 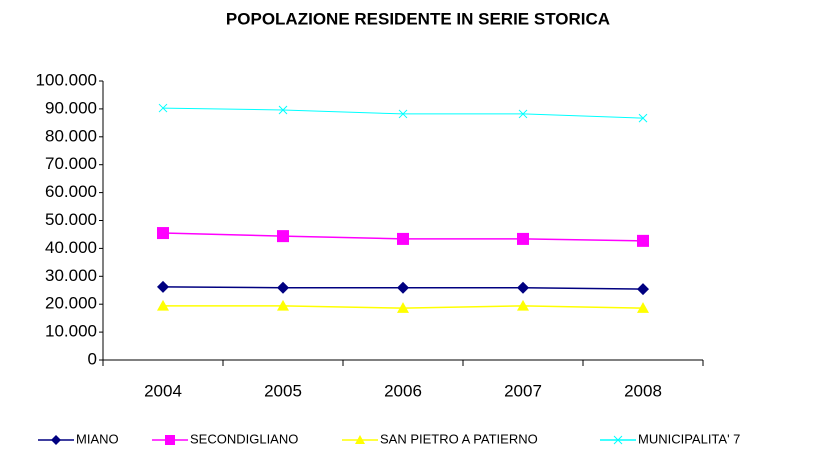 What do you see at coordinates (66, 79) in the screenshot?
I see `y-tick-label: 100.000` at bounding box center [66, 79].